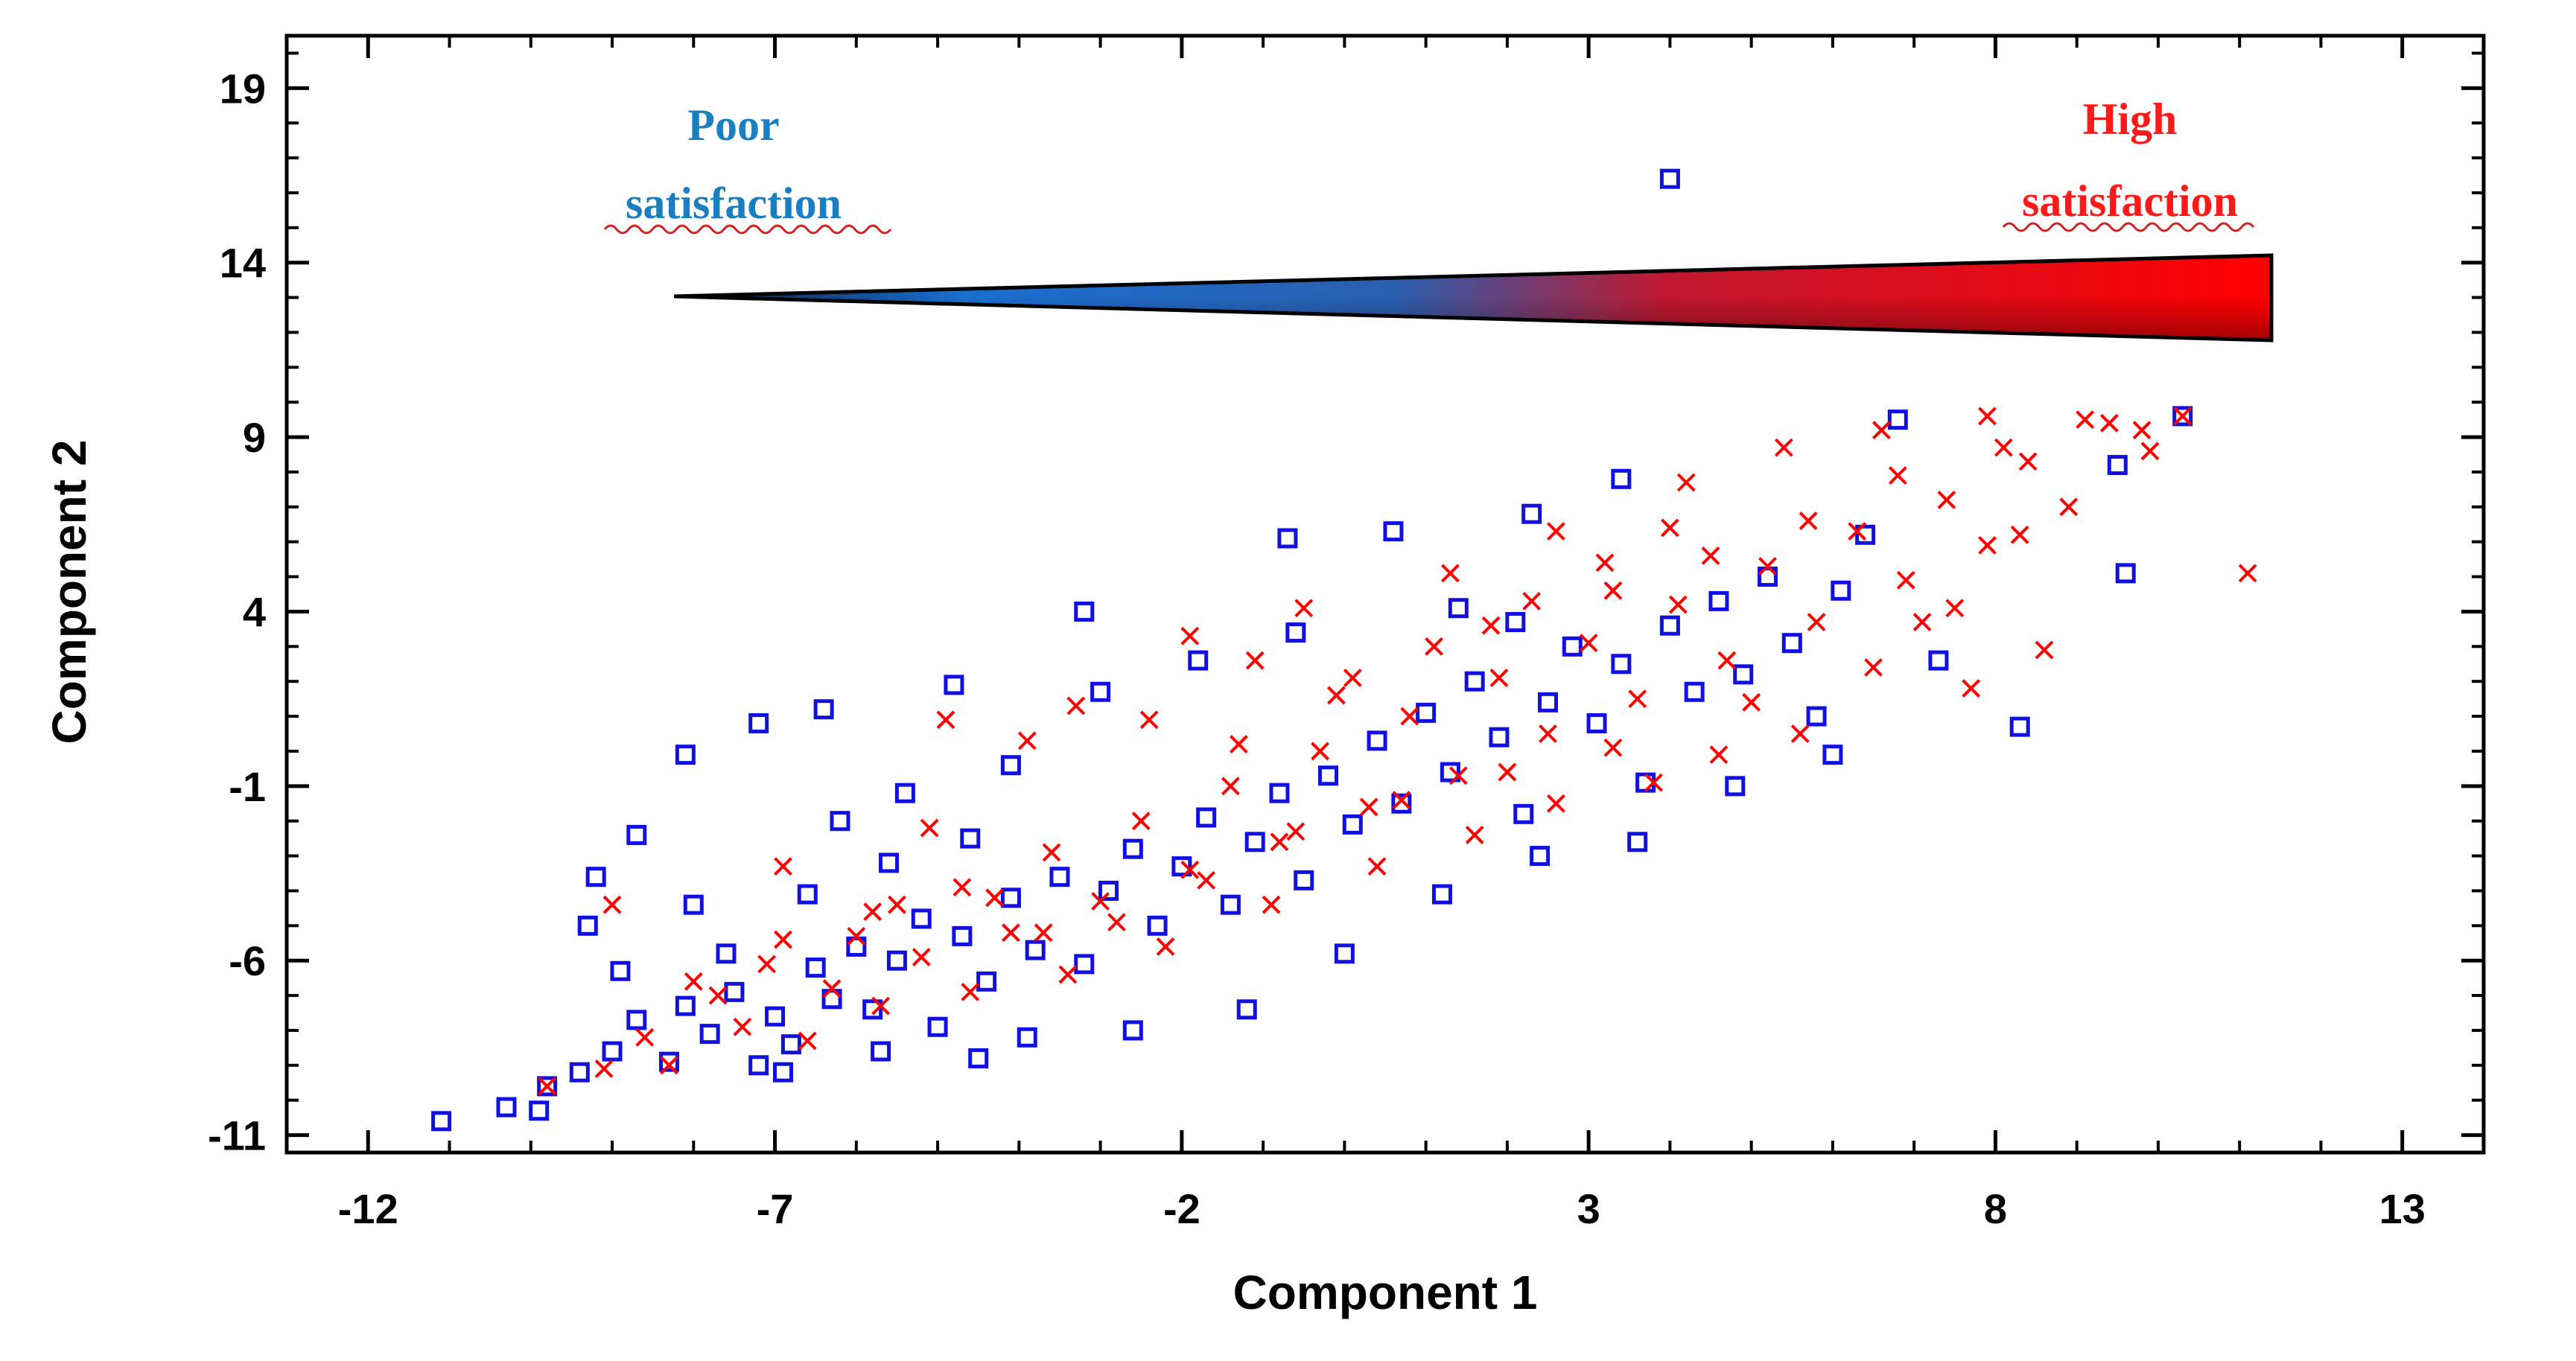 This screenshot has height=1361, width=2576. I want to click on annotation-poor-underline, so click(747, 229).